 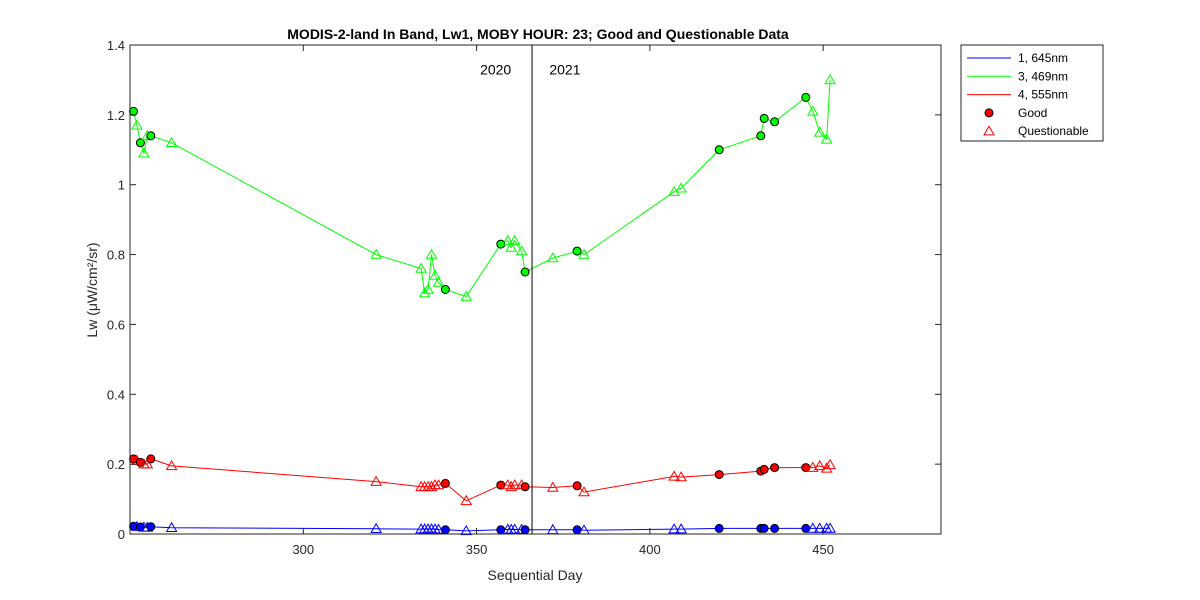 What do you see at coordinates (1043, 95) in the screenshot?
I see `legend-label: 4, 555nm` at bounding box center [1043, 95].